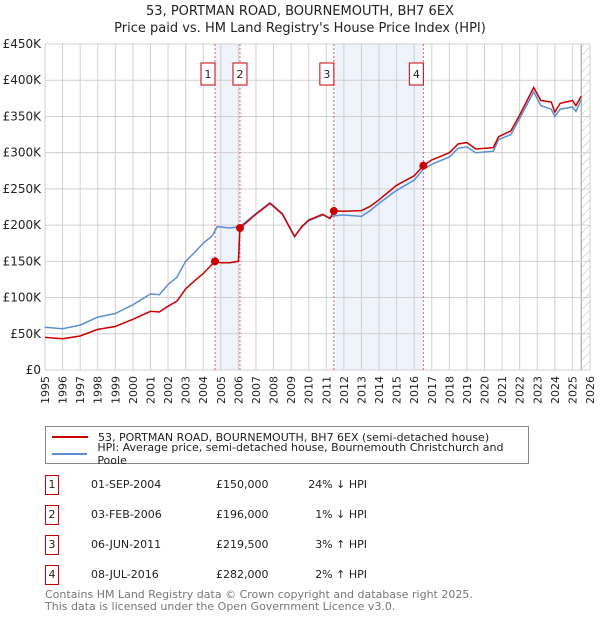 The width and height of the screenshot is (600, 620). I want to click on x-tick-label: 2019, so click(467, 390).